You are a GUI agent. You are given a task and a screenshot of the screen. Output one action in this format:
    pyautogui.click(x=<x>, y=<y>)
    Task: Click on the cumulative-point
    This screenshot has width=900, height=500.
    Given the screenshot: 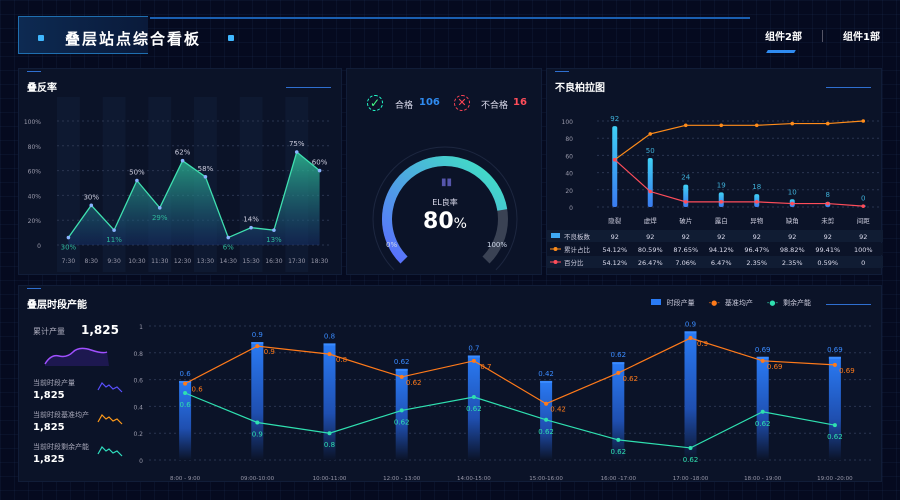 What is the action you would take?
    pyautogui.click(x=650, y=134)
    